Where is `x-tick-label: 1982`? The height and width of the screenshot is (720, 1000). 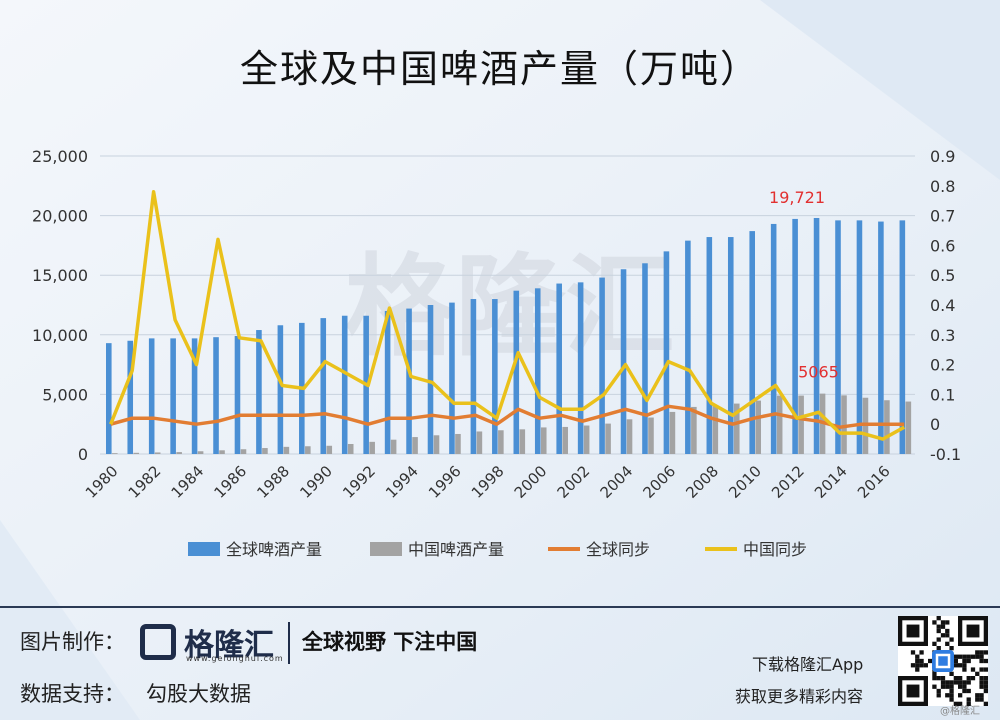 x-tick-label: 1982 is located at coordinates (145, 482).